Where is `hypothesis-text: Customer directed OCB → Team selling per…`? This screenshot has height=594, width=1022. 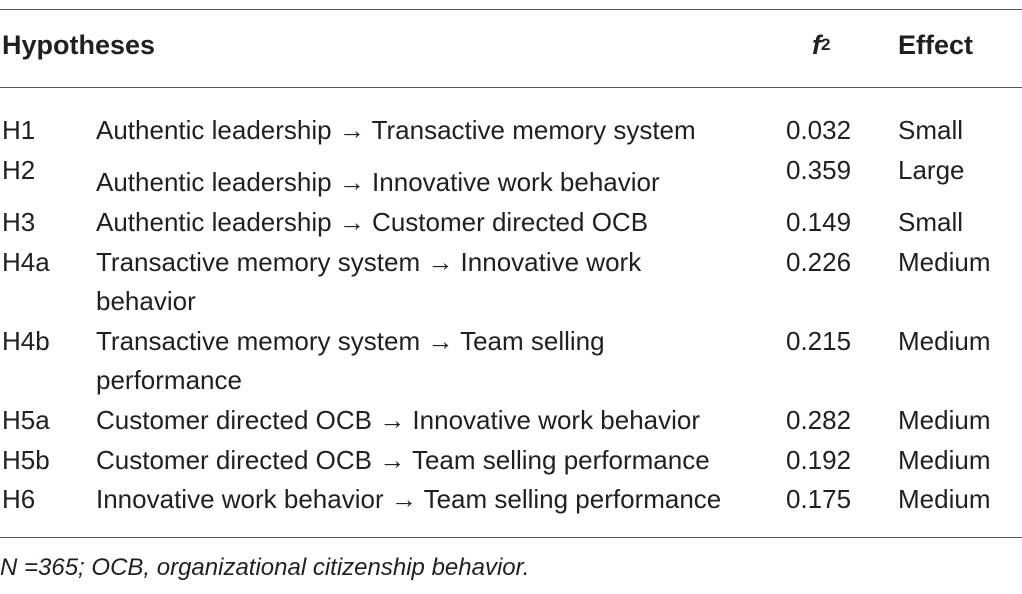 hypothesis-text: Customer directed OCB → Team selling per… is located at coordinates (403, 460).